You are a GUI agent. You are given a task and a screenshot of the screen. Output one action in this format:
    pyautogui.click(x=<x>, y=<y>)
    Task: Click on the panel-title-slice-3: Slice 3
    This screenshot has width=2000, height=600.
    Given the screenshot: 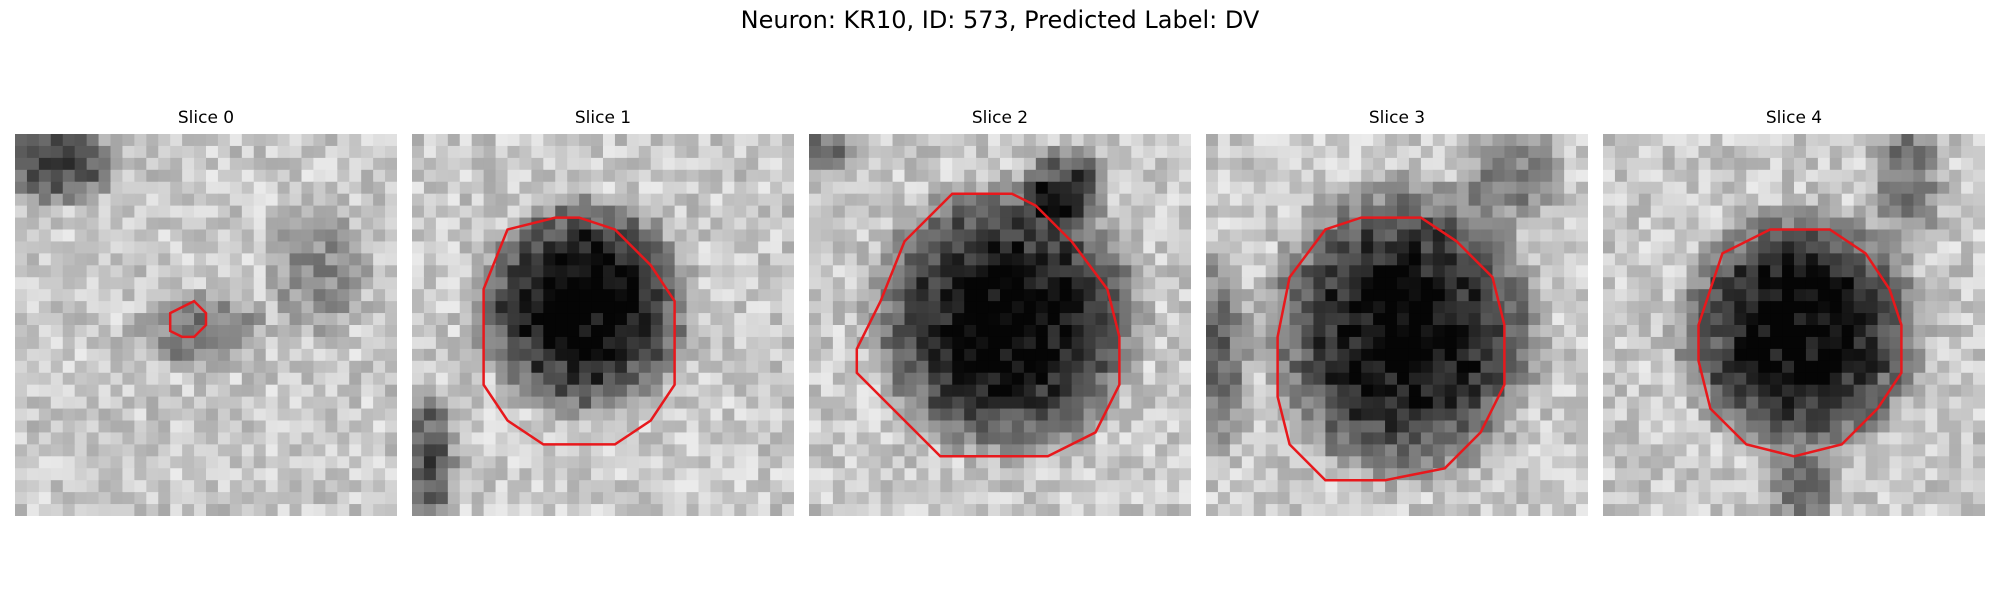 What is the action you would take?
    pyautogui.click(x=1397, y=118)
    